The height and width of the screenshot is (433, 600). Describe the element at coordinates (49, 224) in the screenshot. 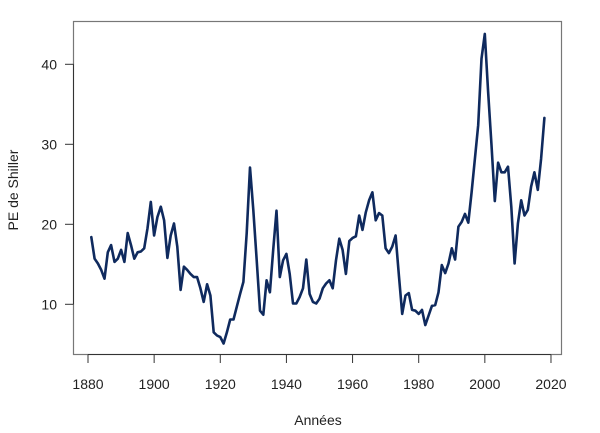

I see `y-tick-label: 20` at that location.